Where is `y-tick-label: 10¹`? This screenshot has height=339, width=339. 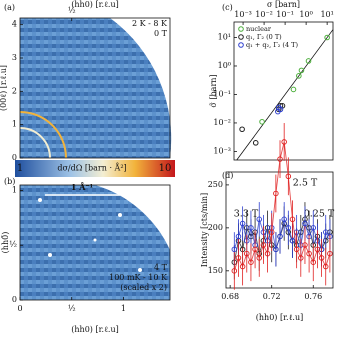
y-tick-label: 10¹ is located at coordinates (224, 36).